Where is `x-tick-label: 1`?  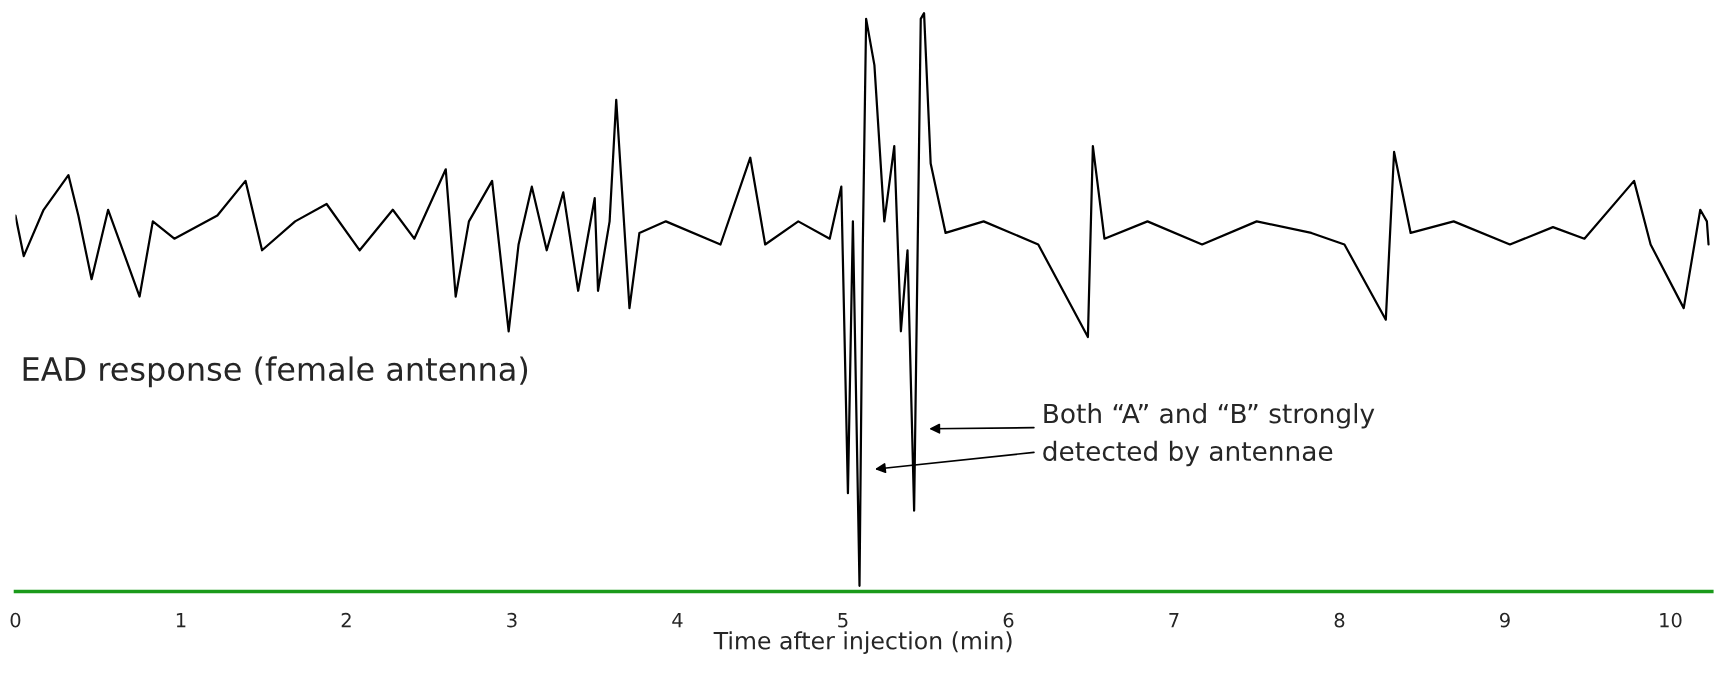 x-tick-label: 1 is located at coordinates (181, 620).